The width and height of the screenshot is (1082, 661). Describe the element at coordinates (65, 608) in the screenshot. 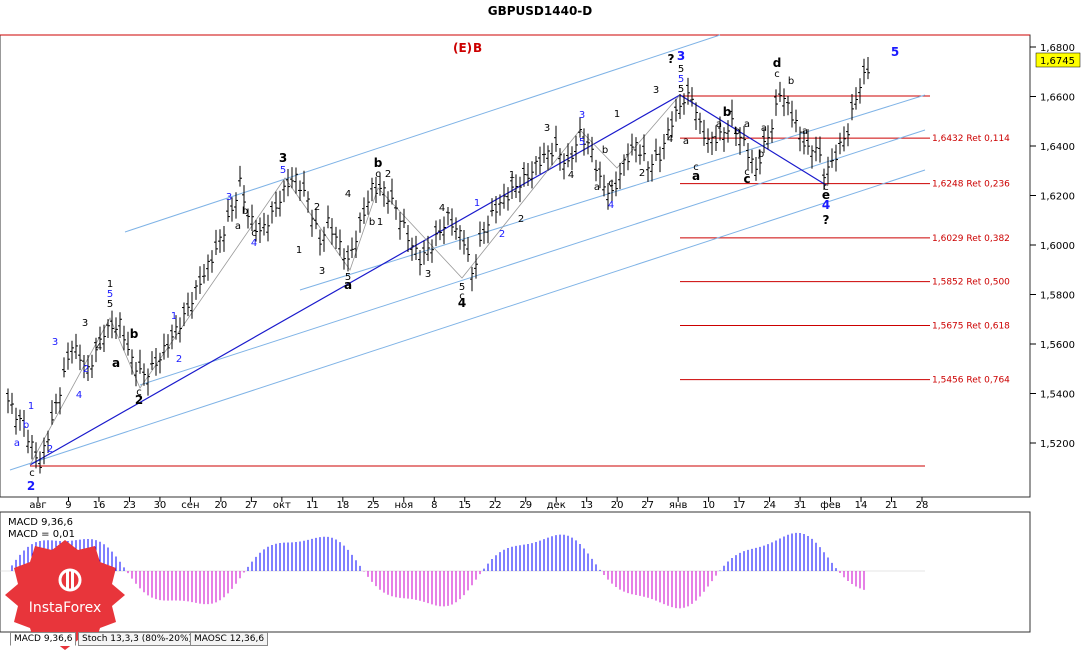

I see `logo-text: InstaForex` at that location.